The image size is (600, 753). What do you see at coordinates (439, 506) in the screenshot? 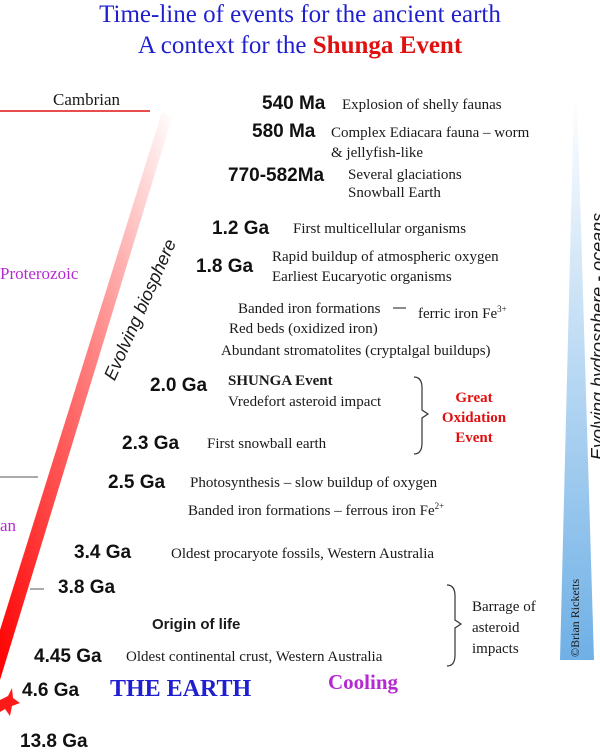
I see `ferrous-iron-sup: 2+` at bounding box center [439, 506].